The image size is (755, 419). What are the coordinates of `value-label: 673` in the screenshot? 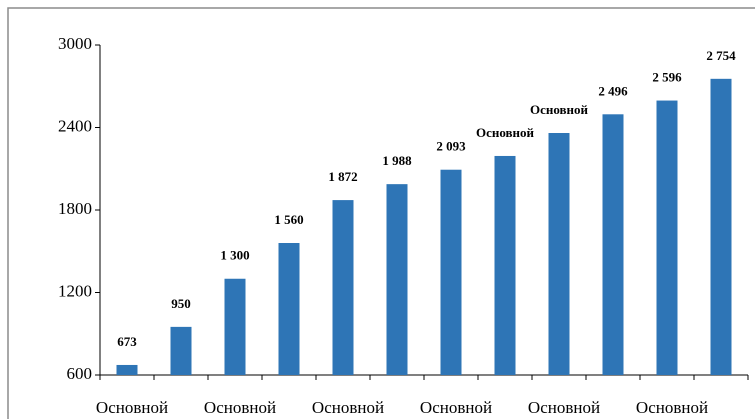 It's located at (127, 341).